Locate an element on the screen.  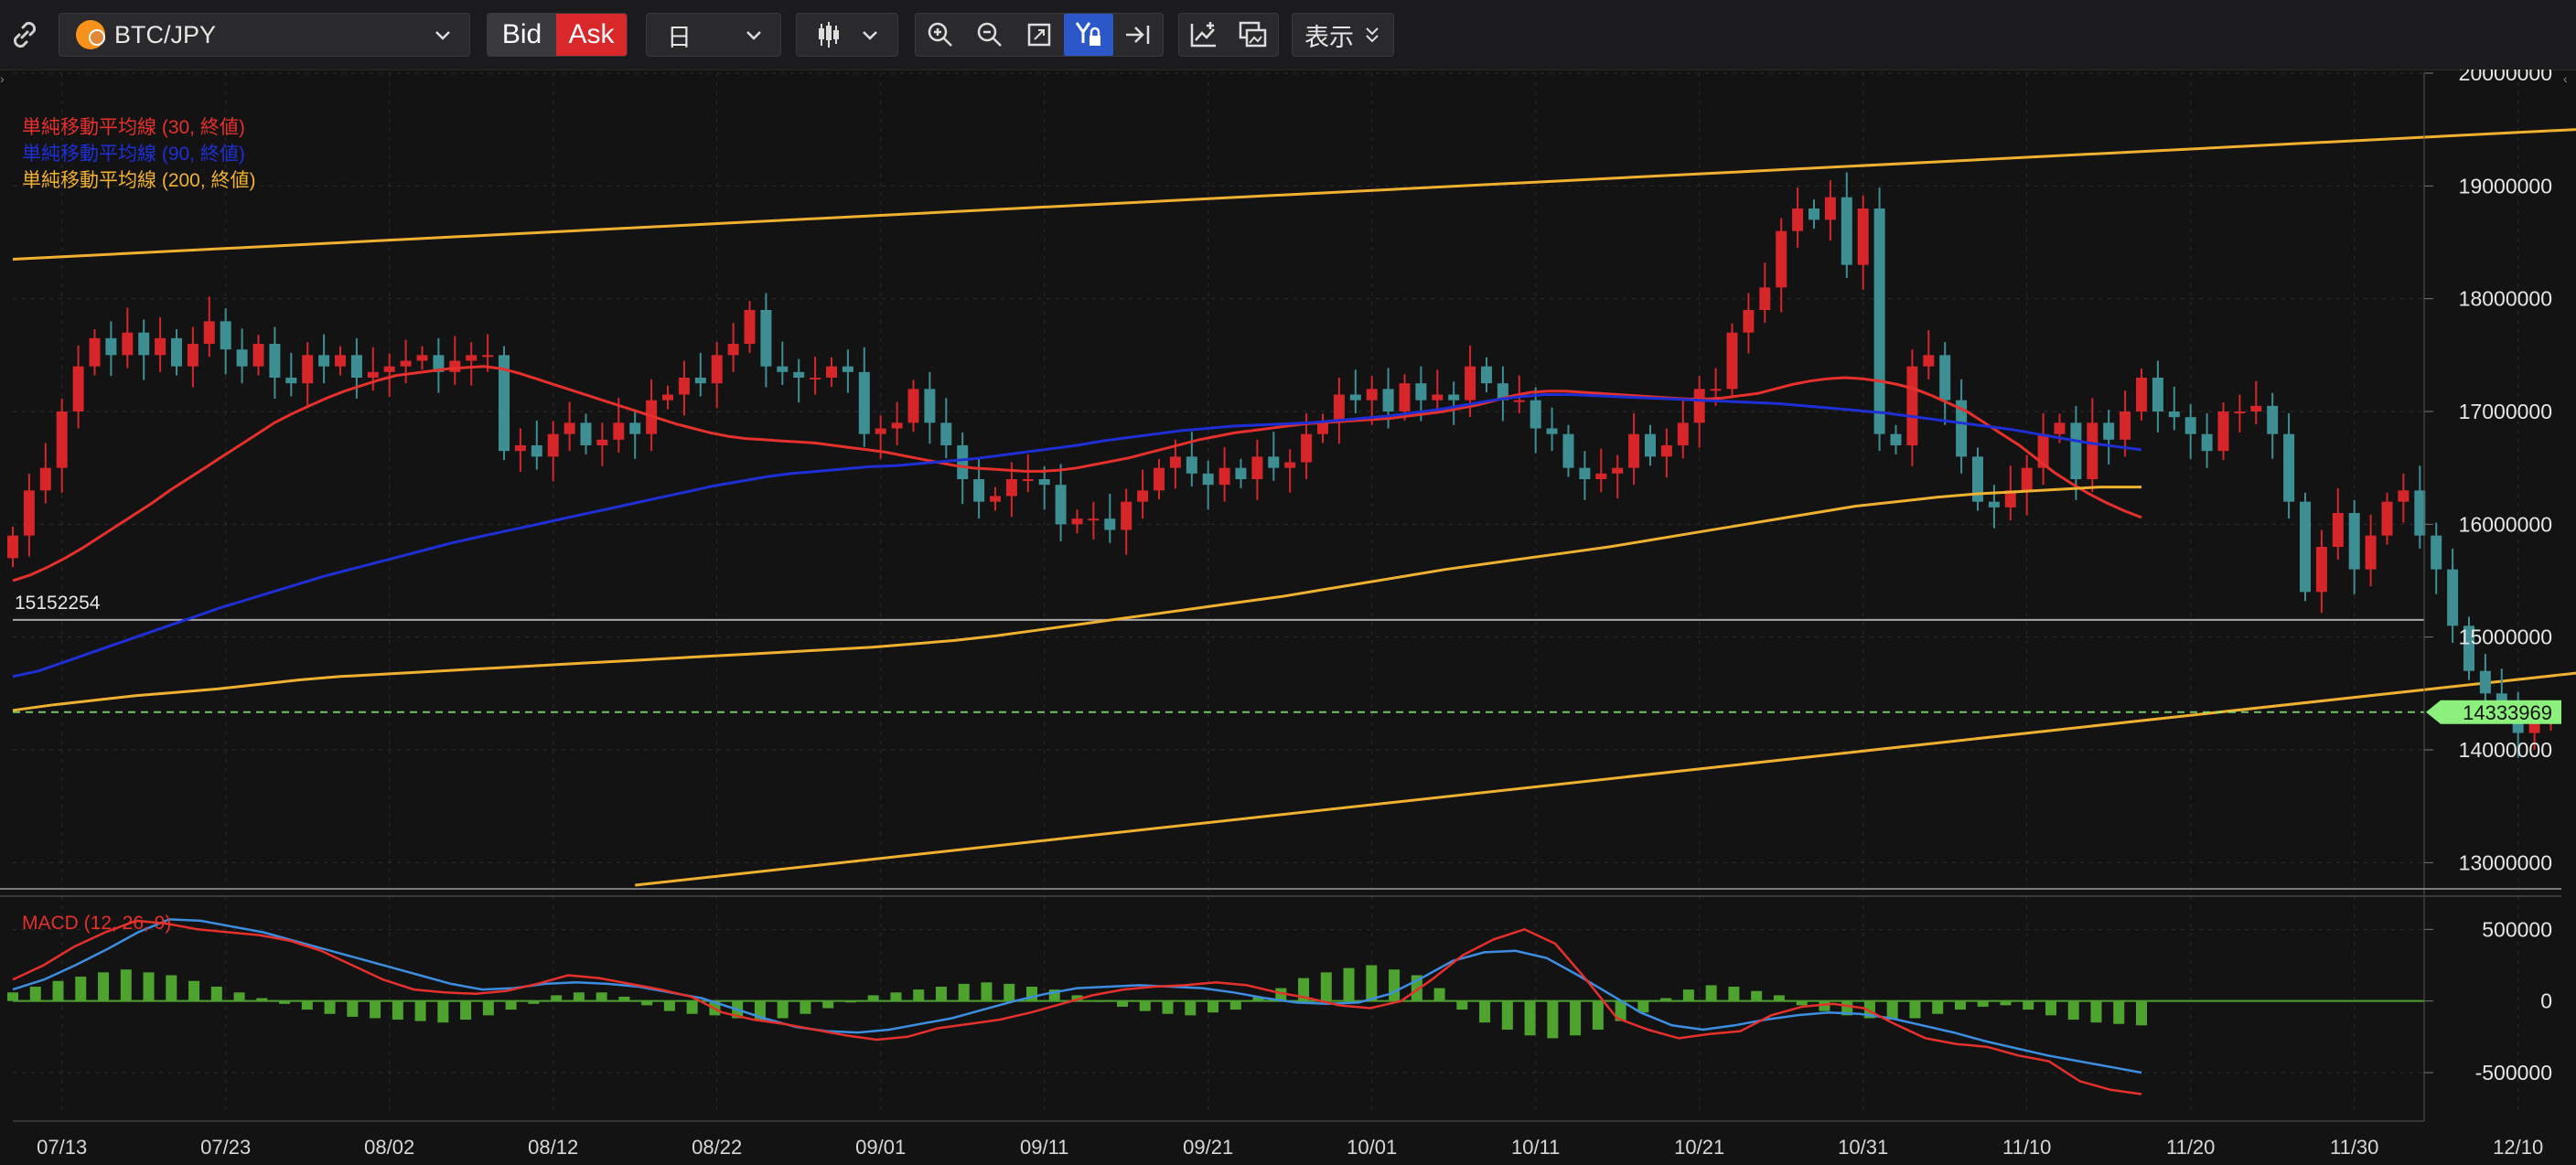
scroll-to-latest-icon is located at coordinates (1138, 35).